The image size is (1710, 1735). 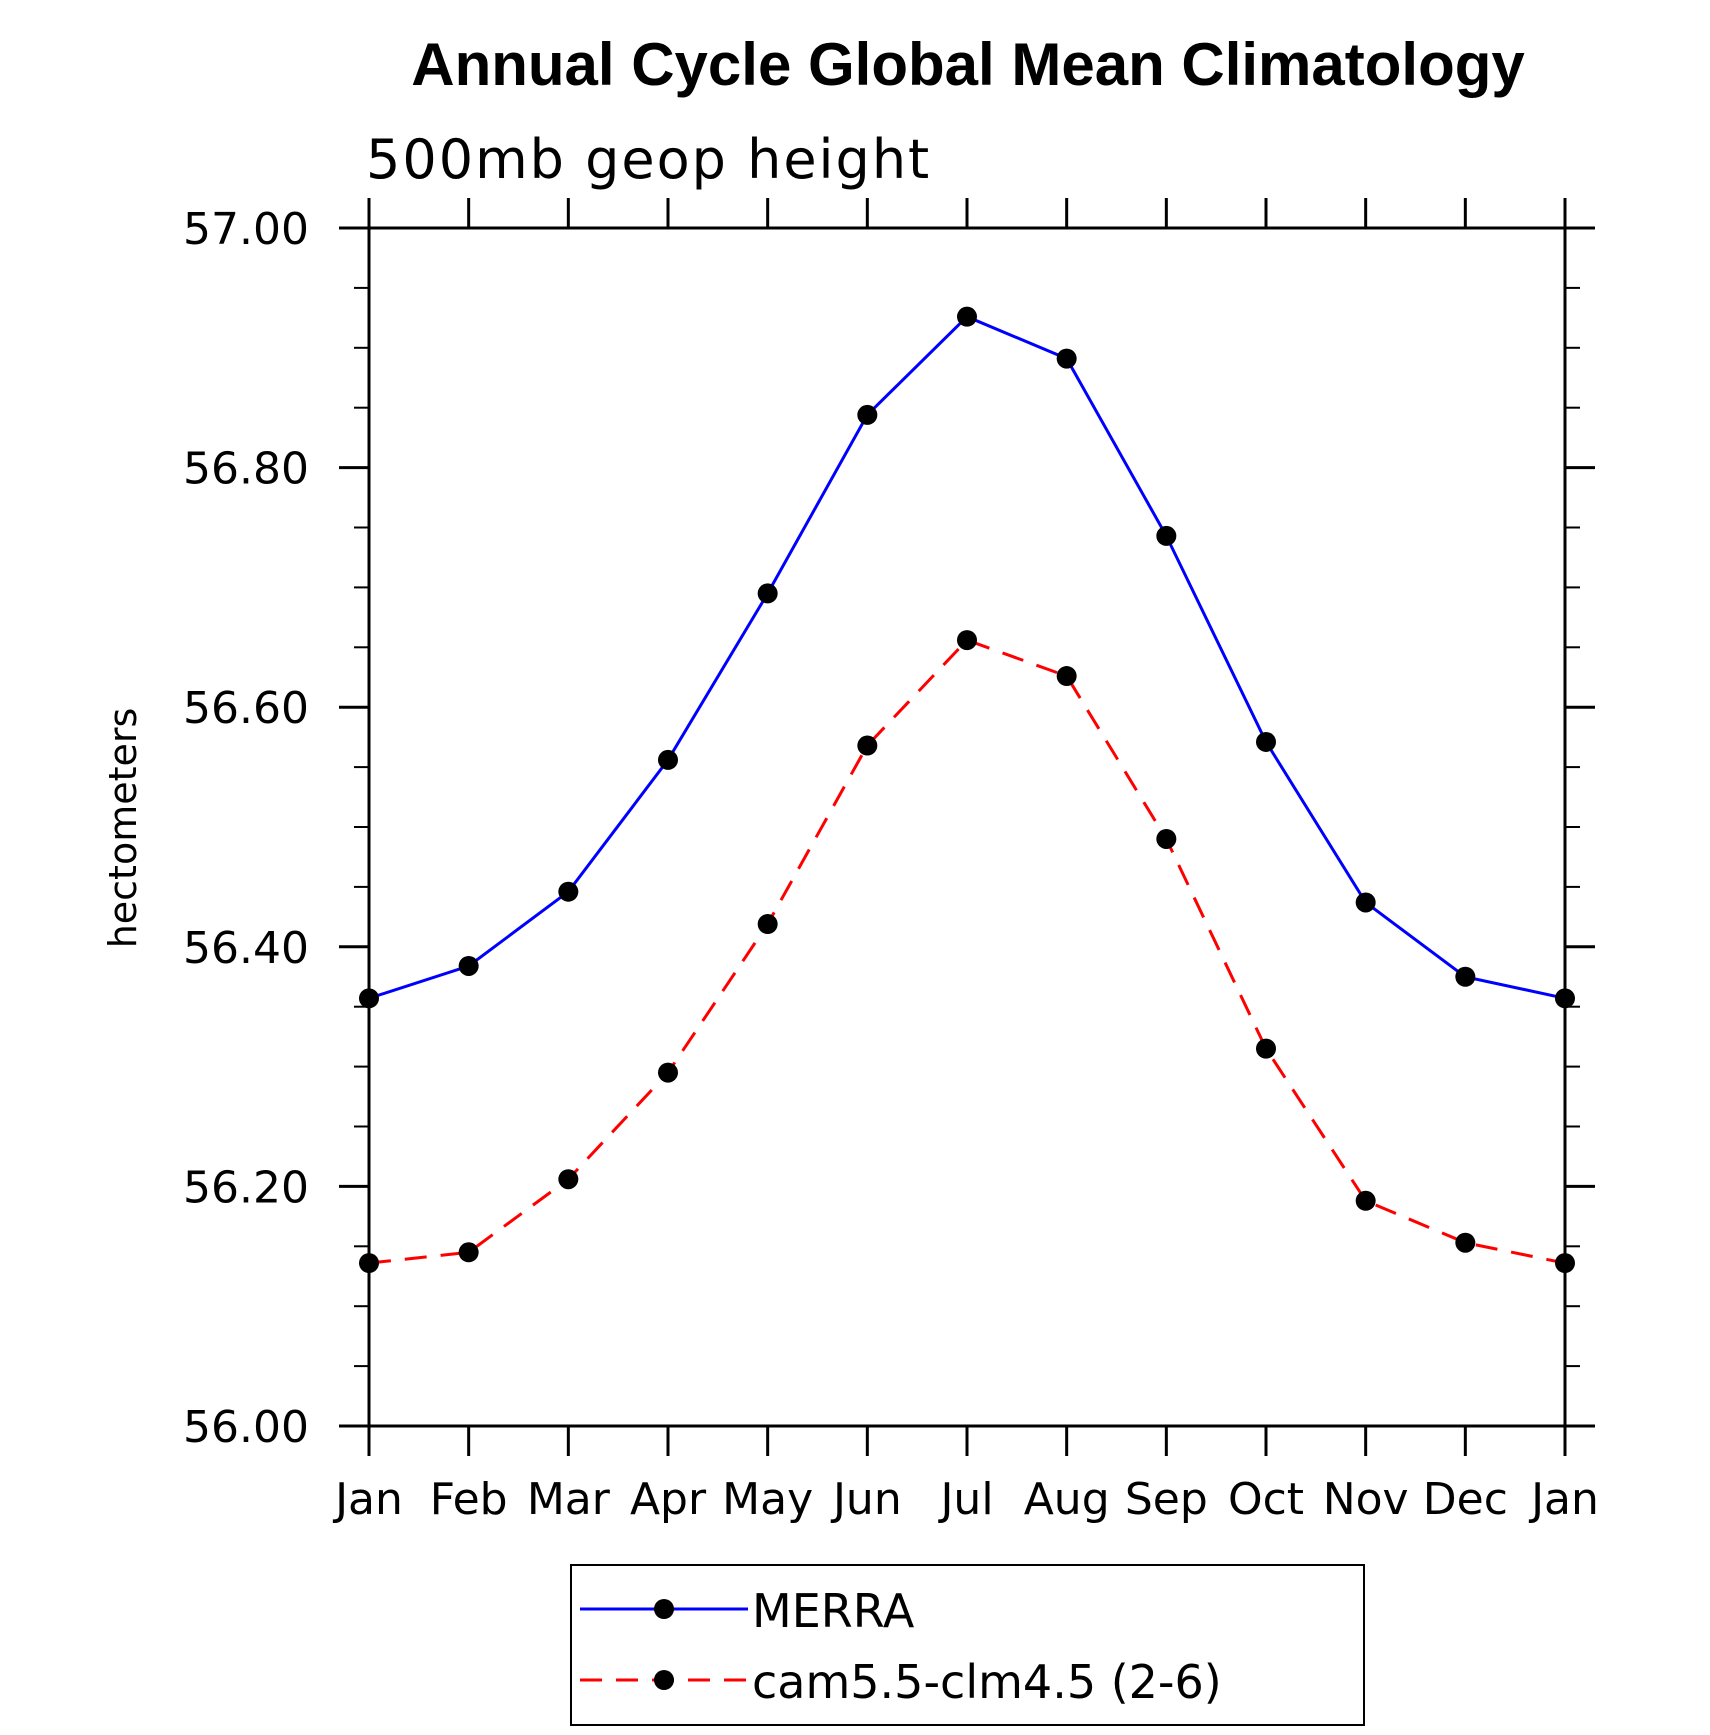 What do you see at coordinates (469, 1499) in the screenshot?
I see `x-tick-label: Feb` at bounding box center [469, 1499].